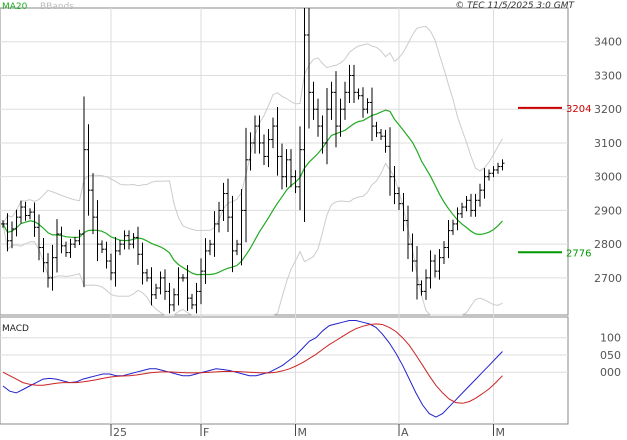 The image size is (627, 440). I want to click on price-tick-label: 3100, so click(608, 143).